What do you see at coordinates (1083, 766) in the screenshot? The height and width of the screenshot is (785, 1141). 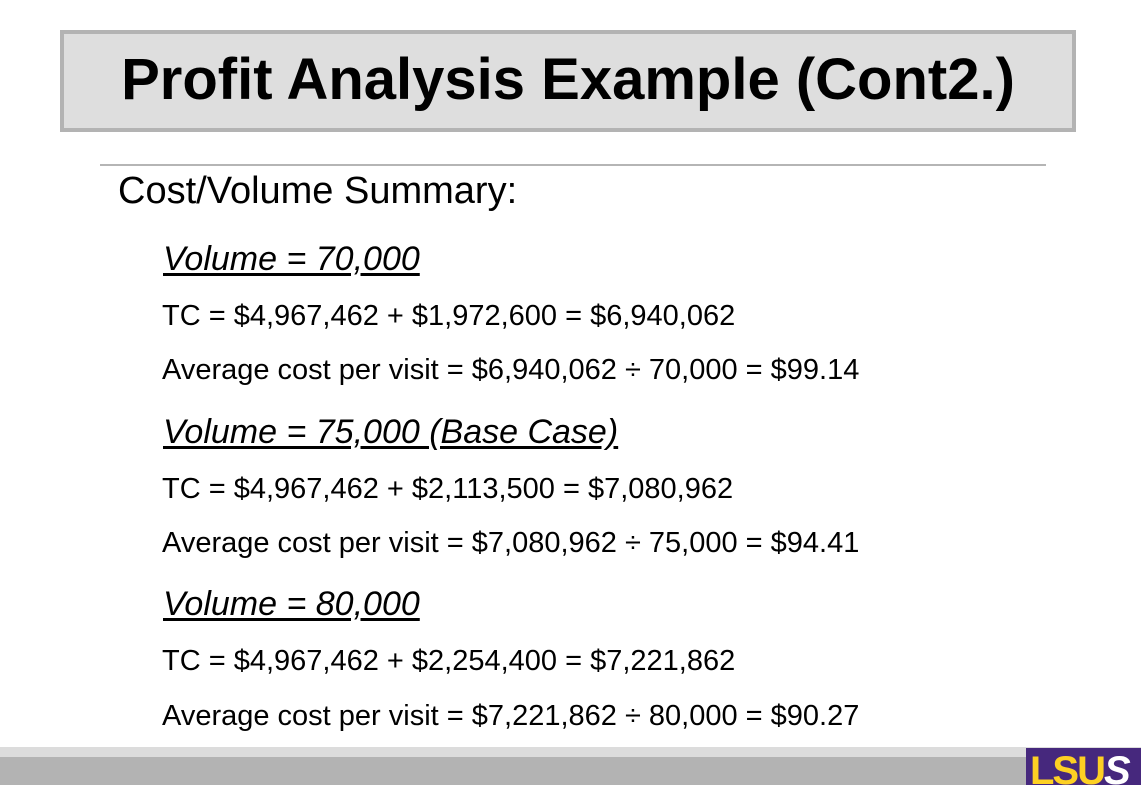 I see `lsus-logo: LSUS` at bounding box center [1083, 766].